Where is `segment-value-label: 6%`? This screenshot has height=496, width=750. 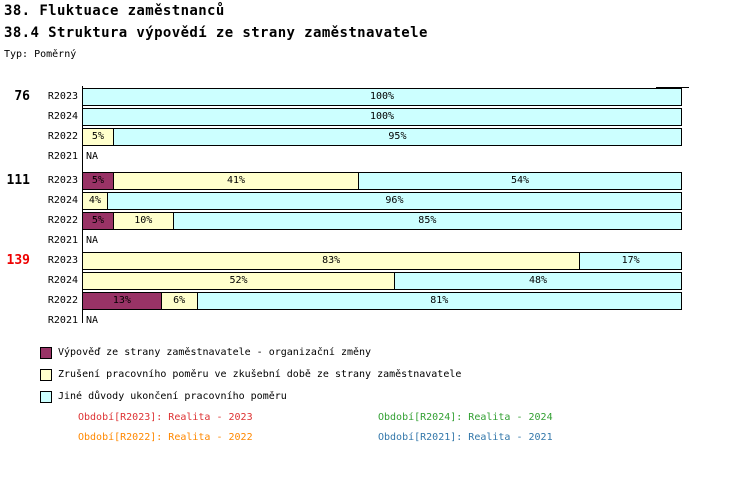
segment-value-label: 6% is located at coordinates (179, 300).